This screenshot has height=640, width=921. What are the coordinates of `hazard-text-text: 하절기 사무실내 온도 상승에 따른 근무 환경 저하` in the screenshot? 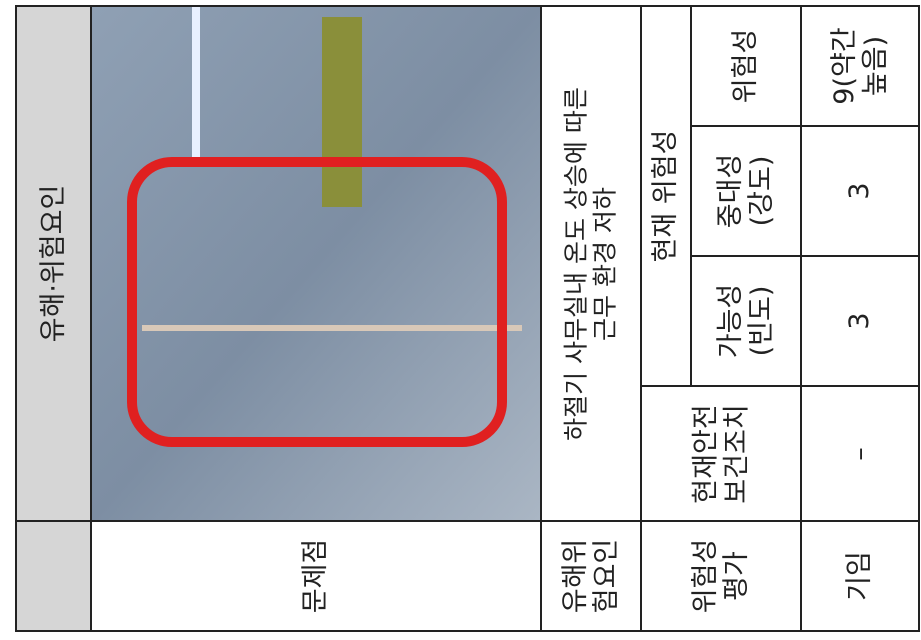 It's located at (590, 263).